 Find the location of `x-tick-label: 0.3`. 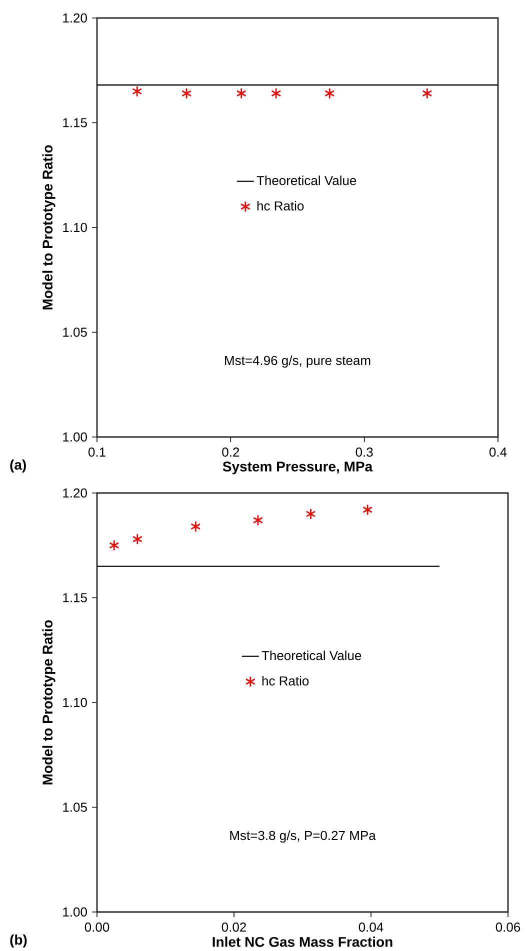

x-tick-label: 0.3 is located at coordinates (364, 452).